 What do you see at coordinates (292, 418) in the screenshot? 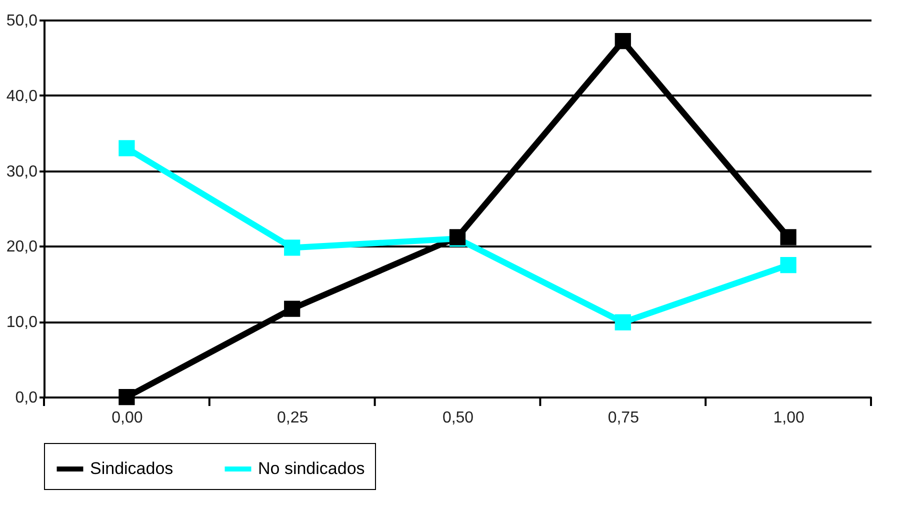
I see `x-tick-label: 0,25` at bounding box center [292, 418].